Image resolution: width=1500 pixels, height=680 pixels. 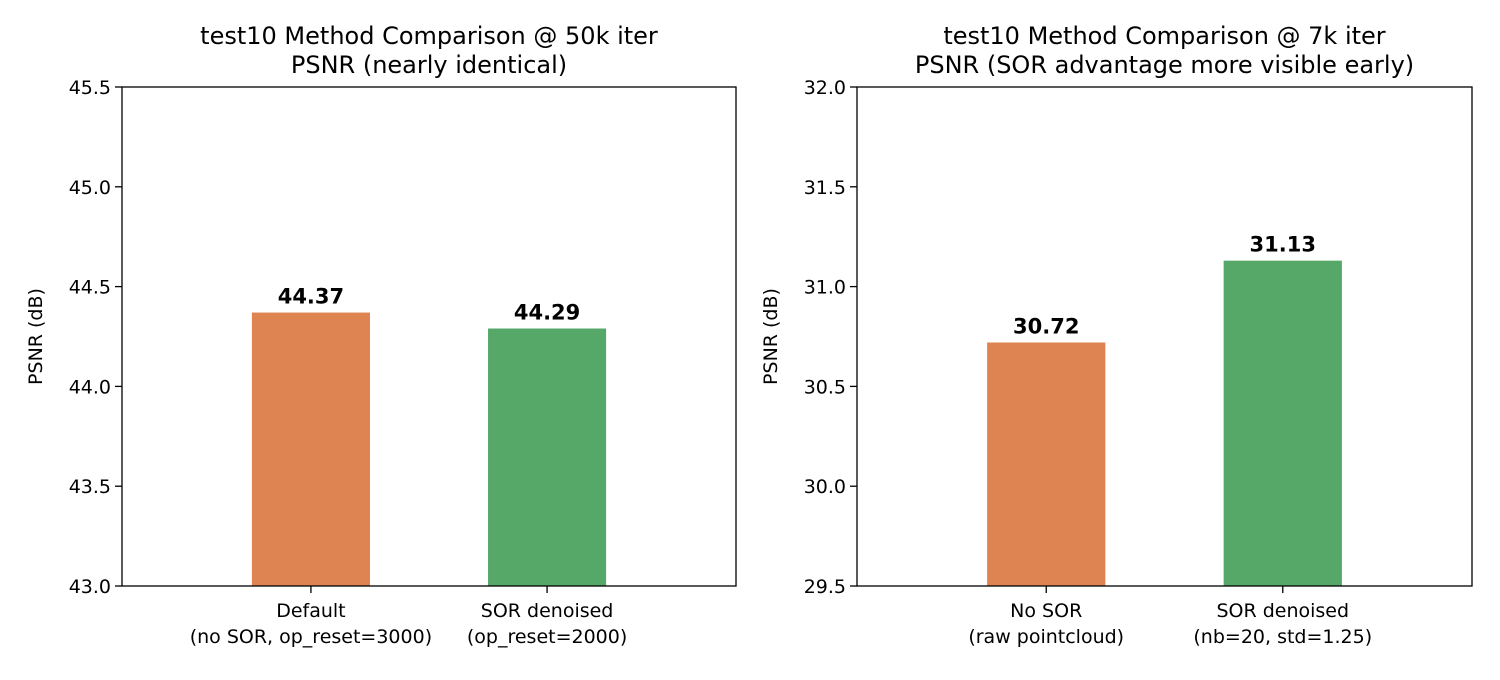 I want to click on y-tick-label: 43.5, so click(x=90, y=487).